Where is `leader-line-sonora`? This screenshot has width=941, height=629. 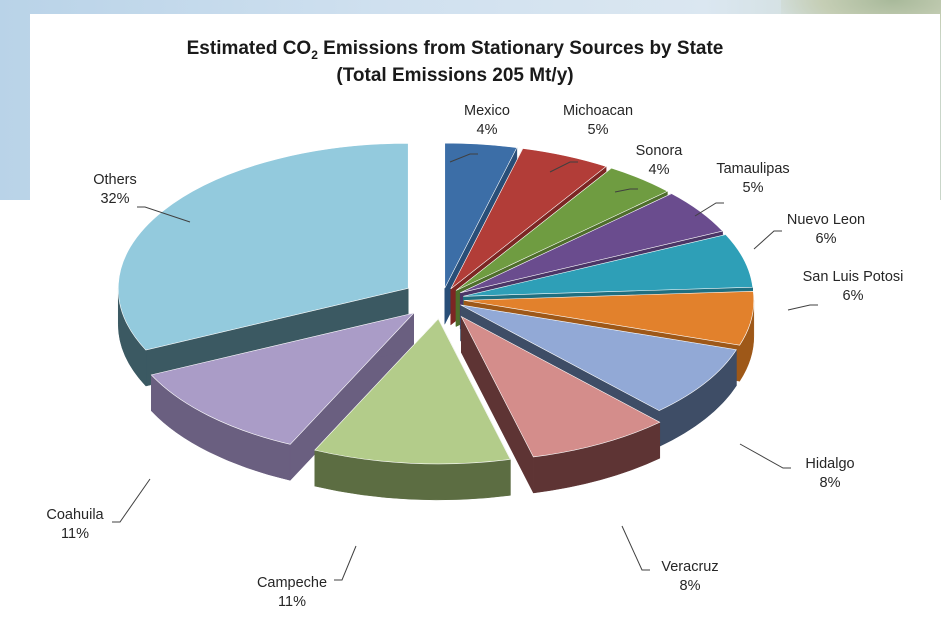 leader-line-sonora is located at coordinates (626, 190).